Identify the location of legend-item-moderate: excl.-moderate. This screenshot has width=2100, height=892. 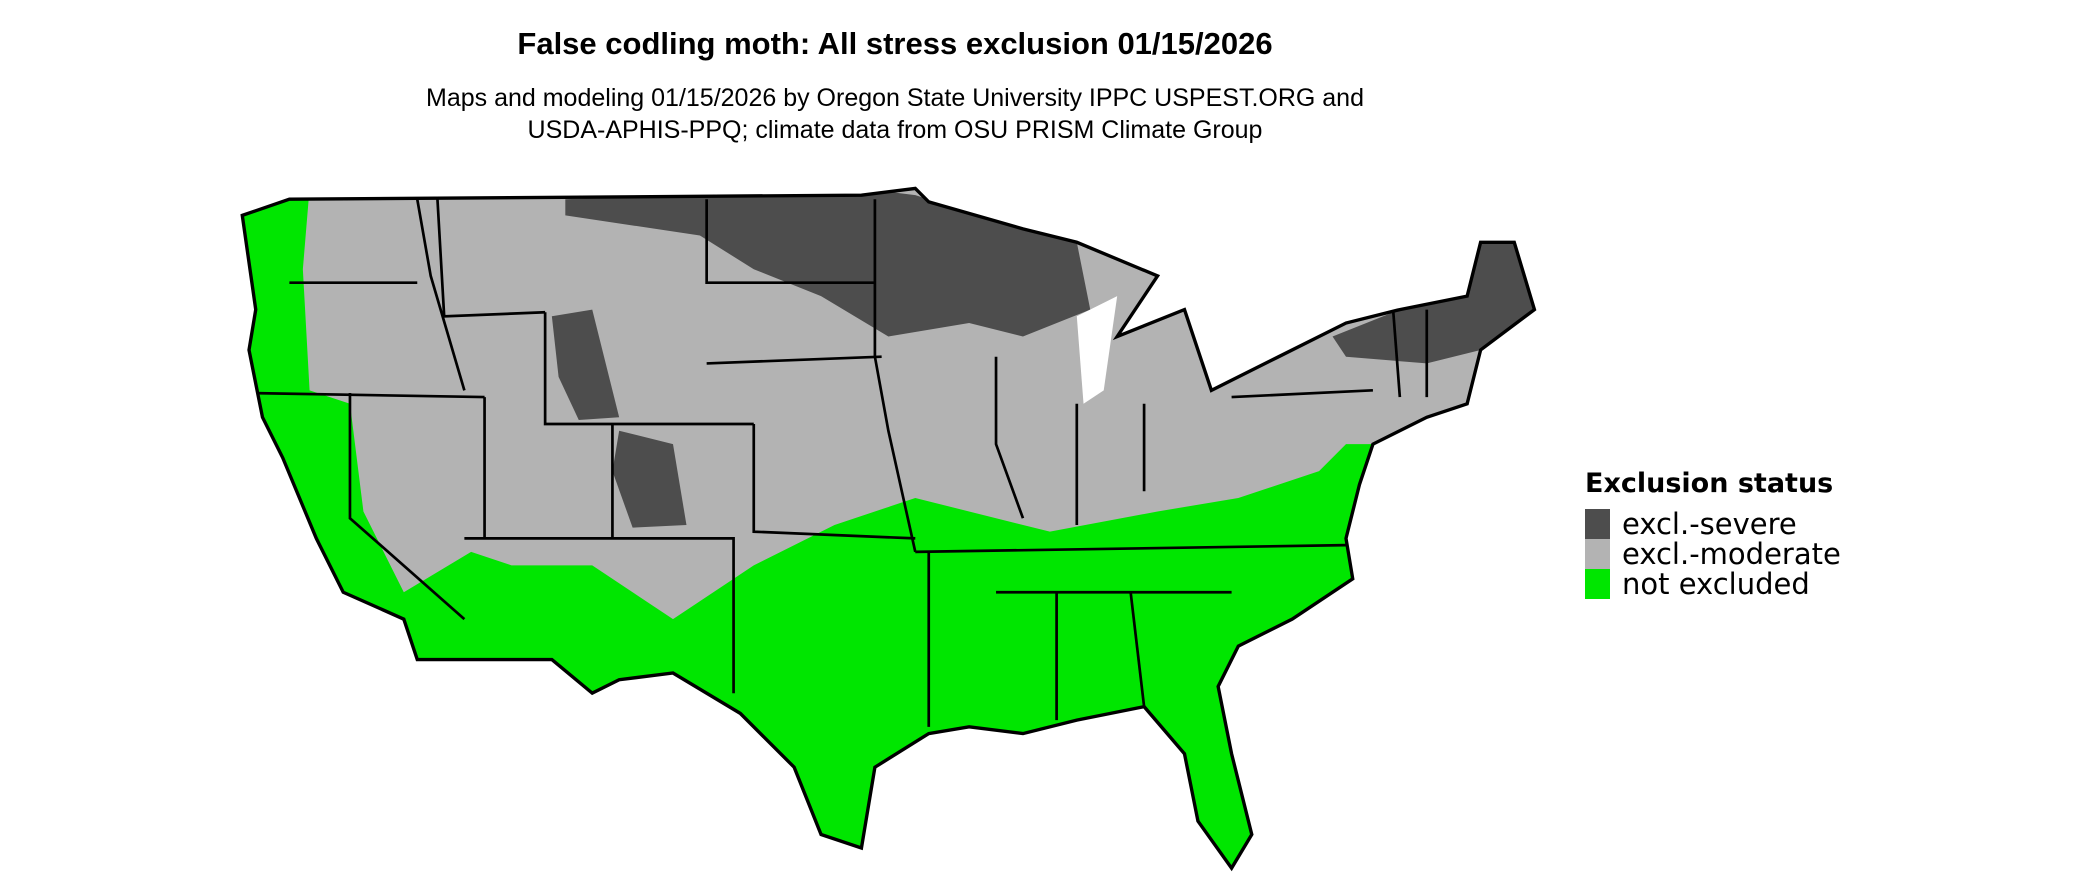
(1713, 554).